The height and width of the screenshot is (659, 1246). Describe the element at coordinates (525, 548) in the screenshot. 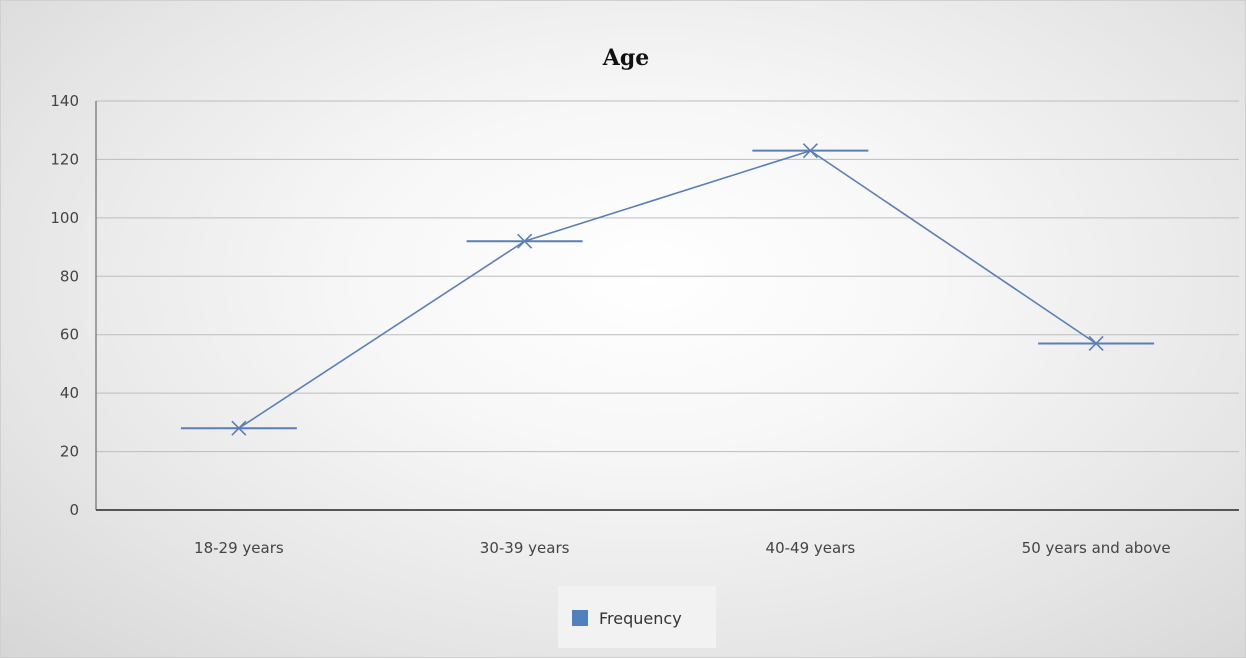

I see `x-tick-label: 30-39 years` at that location.